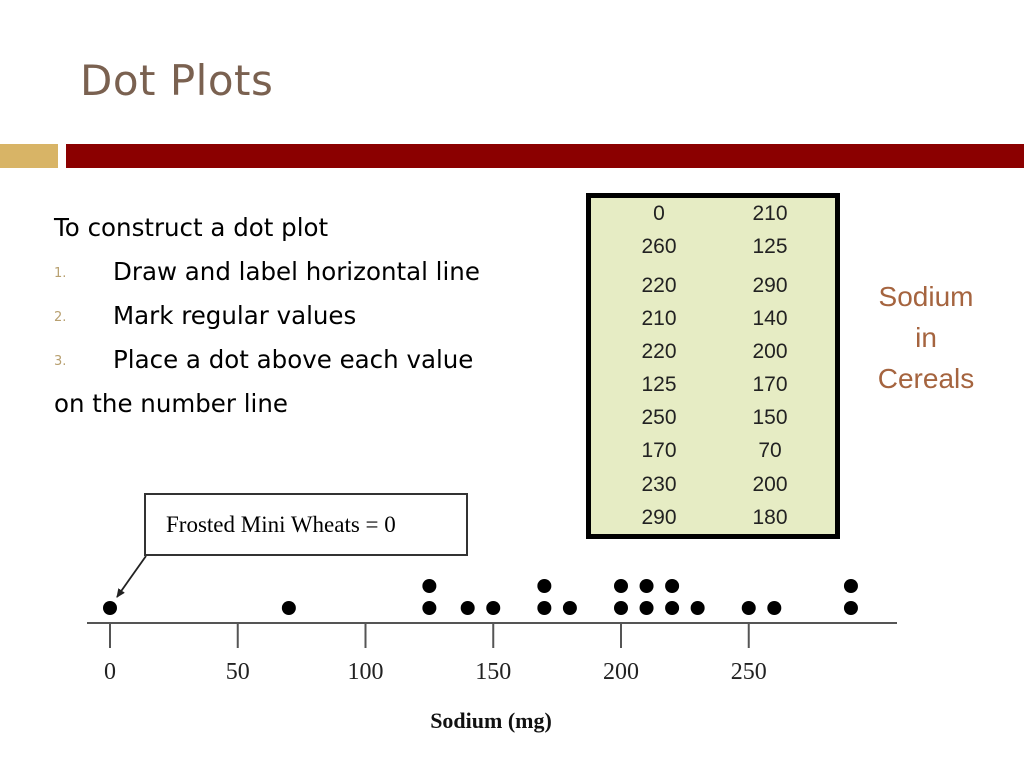  Describe the element at coordinates (491, 720) in the screenshot. I see `x-axis-label: Sodium (mg)` at that location.